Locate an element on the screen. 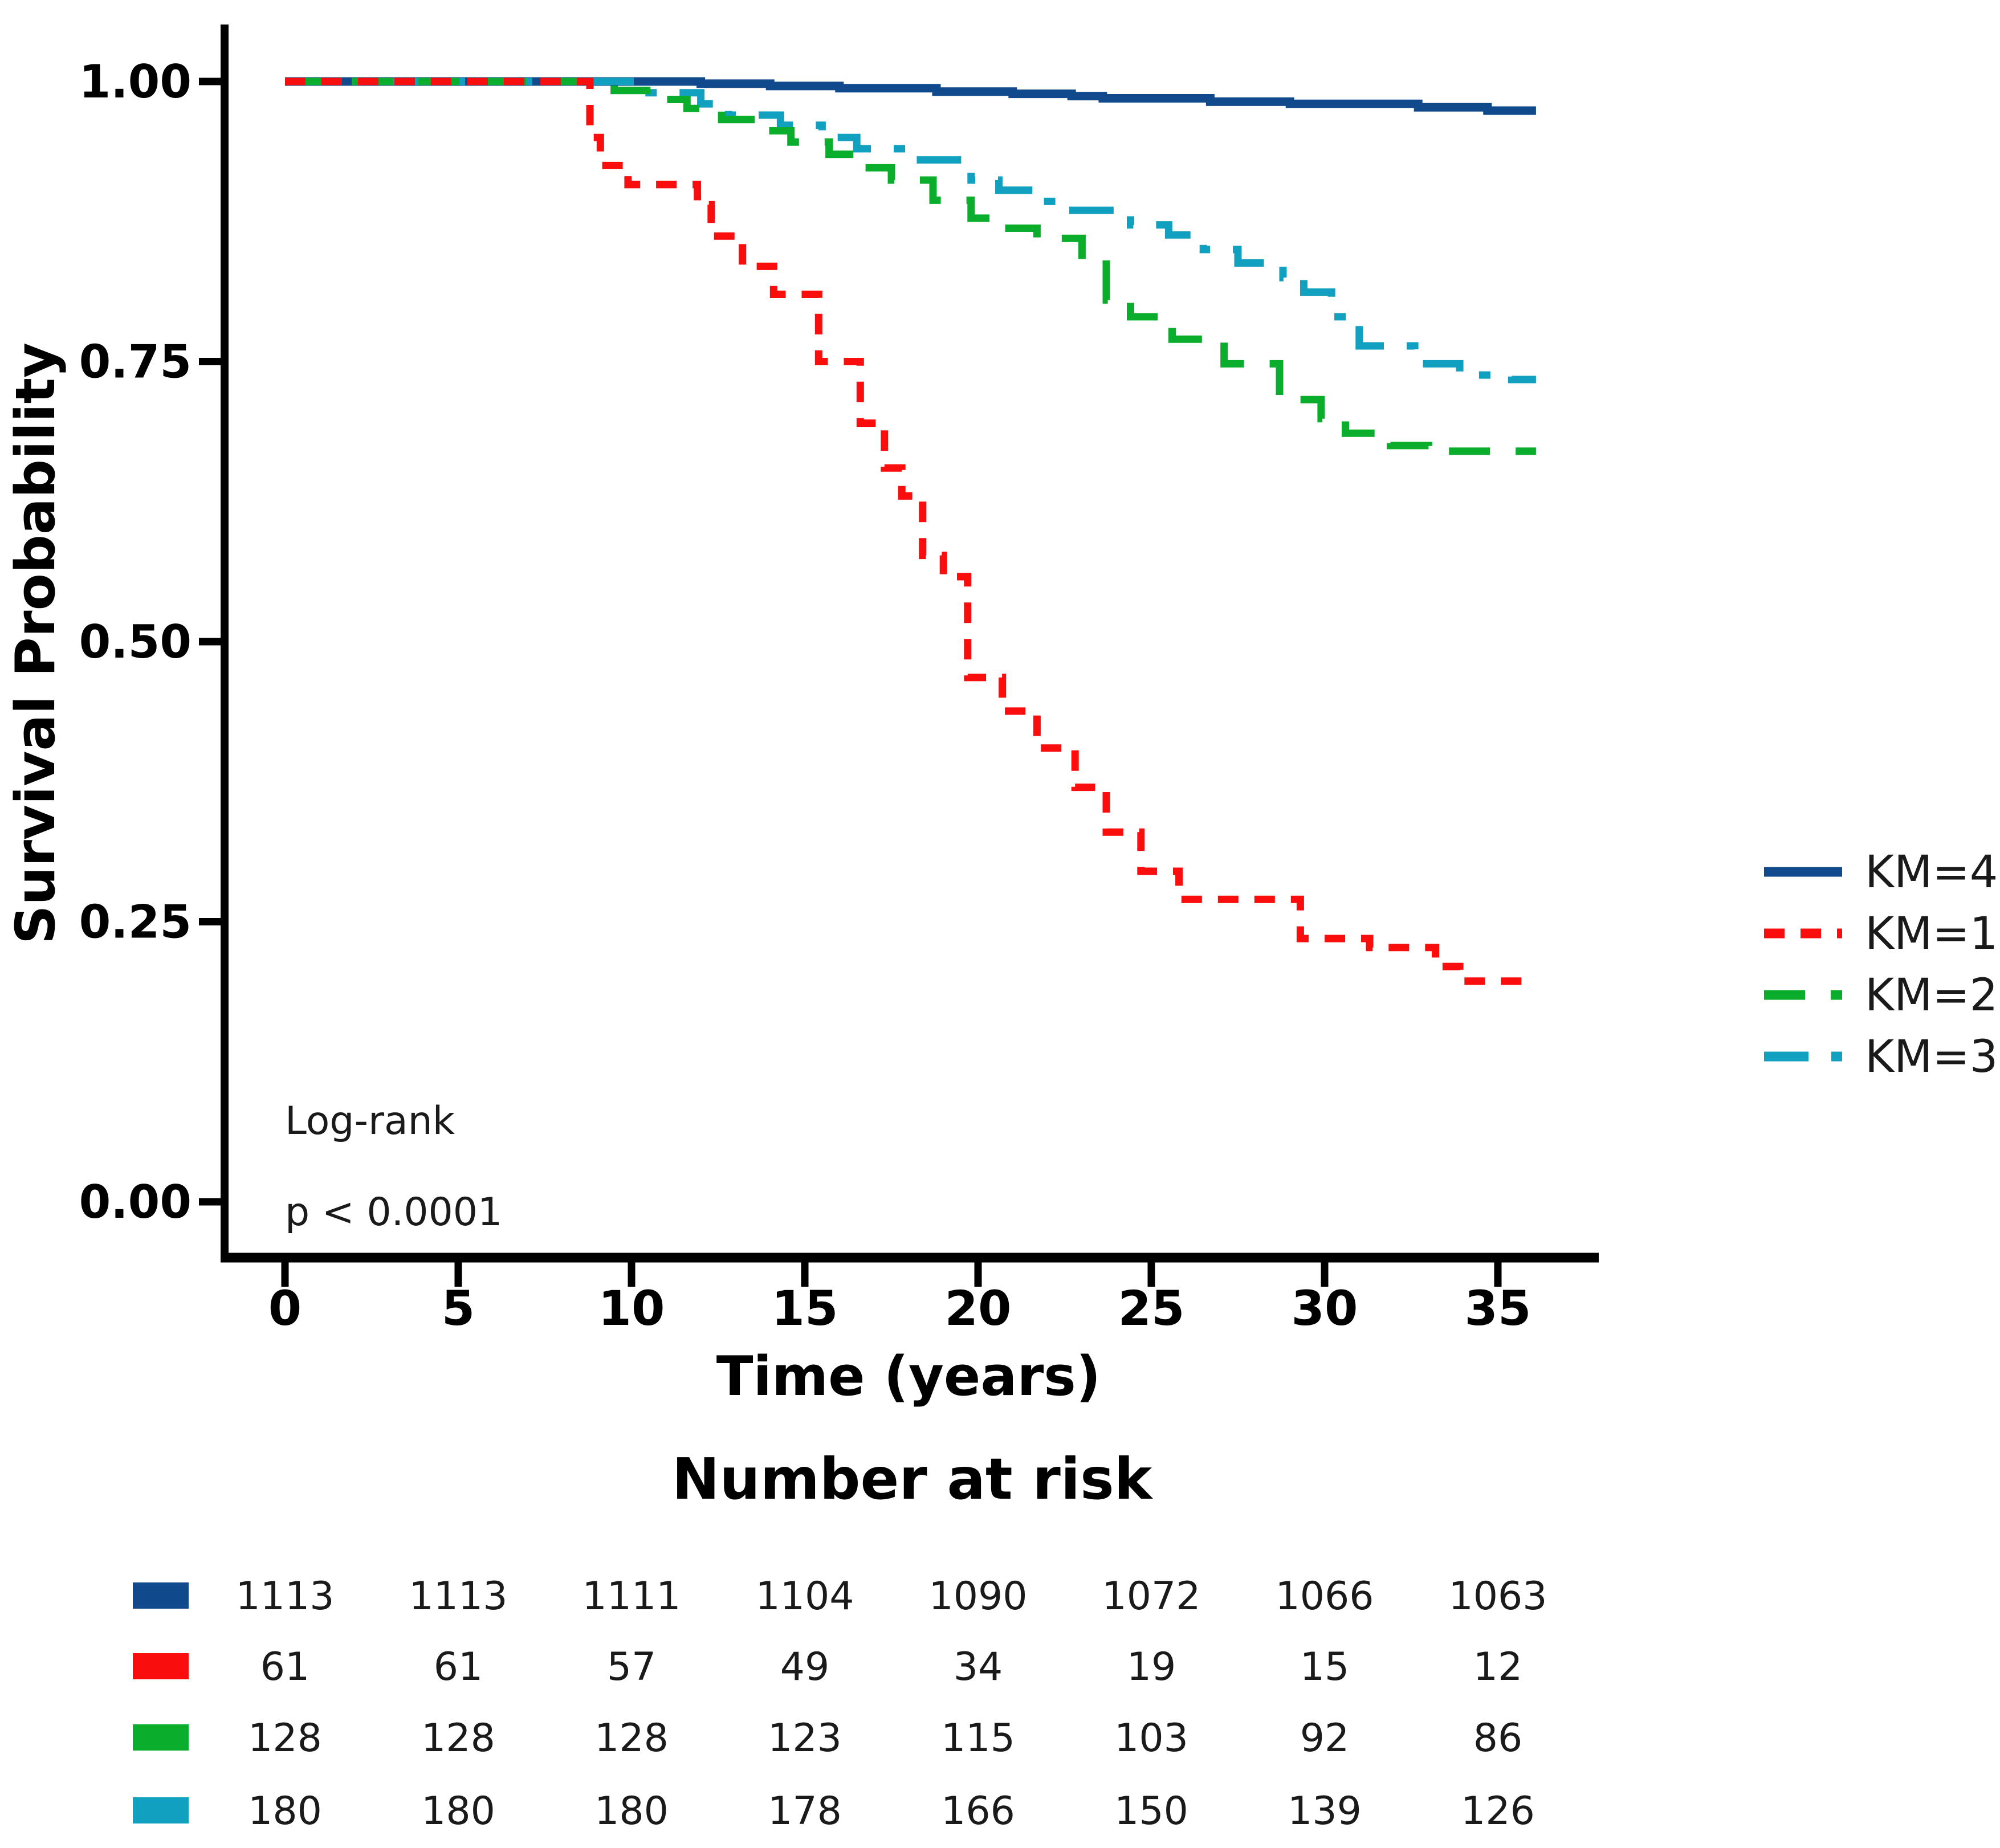 This screenshot has height=1848, width=2000. legend-entry-label: KM=3 is located at coordinates (1931, 1057).